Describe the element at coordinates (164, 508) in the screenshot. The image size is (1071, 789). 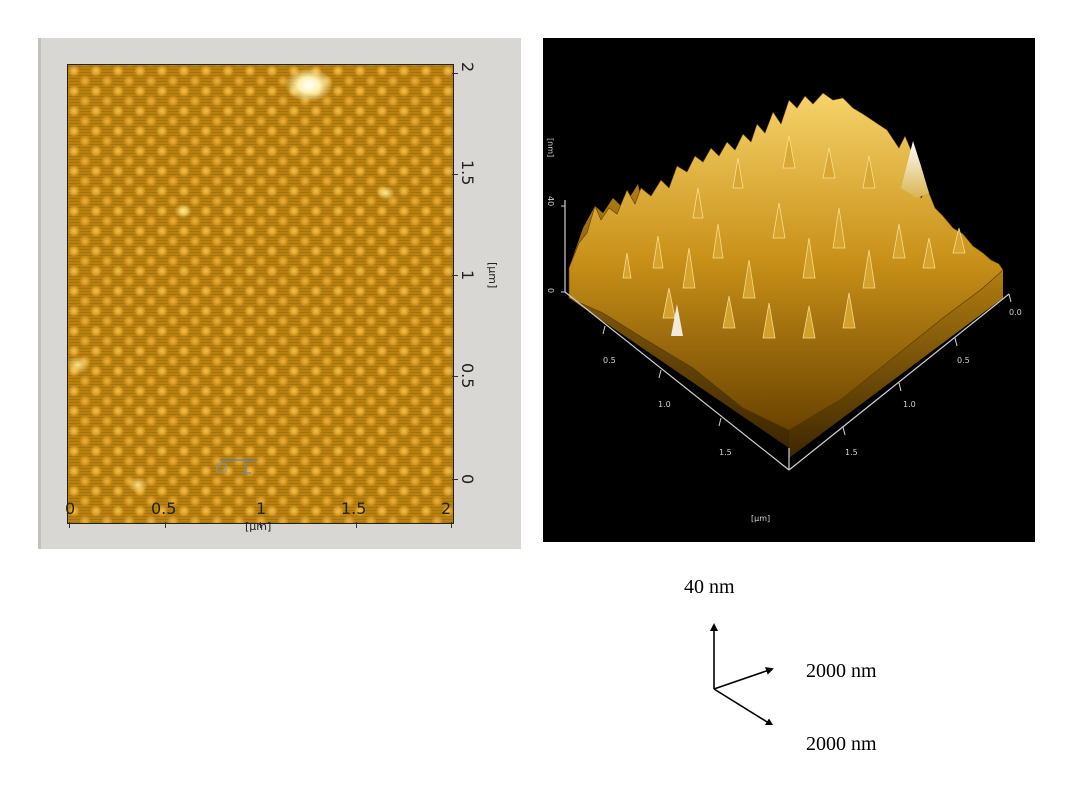
I see `x-tick-label: 0.5` at that location.